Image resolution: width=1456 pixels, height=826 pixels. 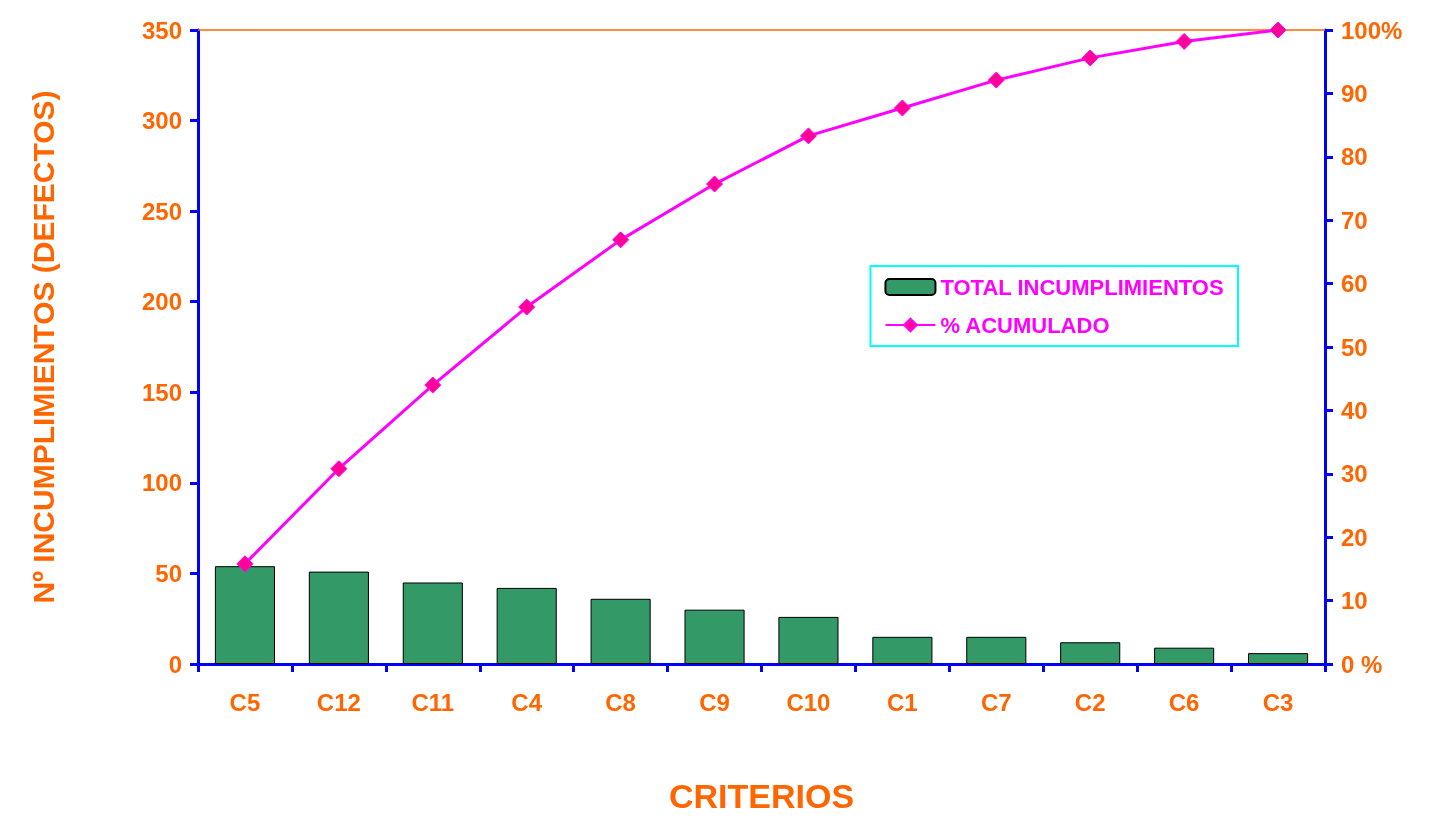 I want to click on y2-tick-label: 0 %, so click(x=1362, y=664).